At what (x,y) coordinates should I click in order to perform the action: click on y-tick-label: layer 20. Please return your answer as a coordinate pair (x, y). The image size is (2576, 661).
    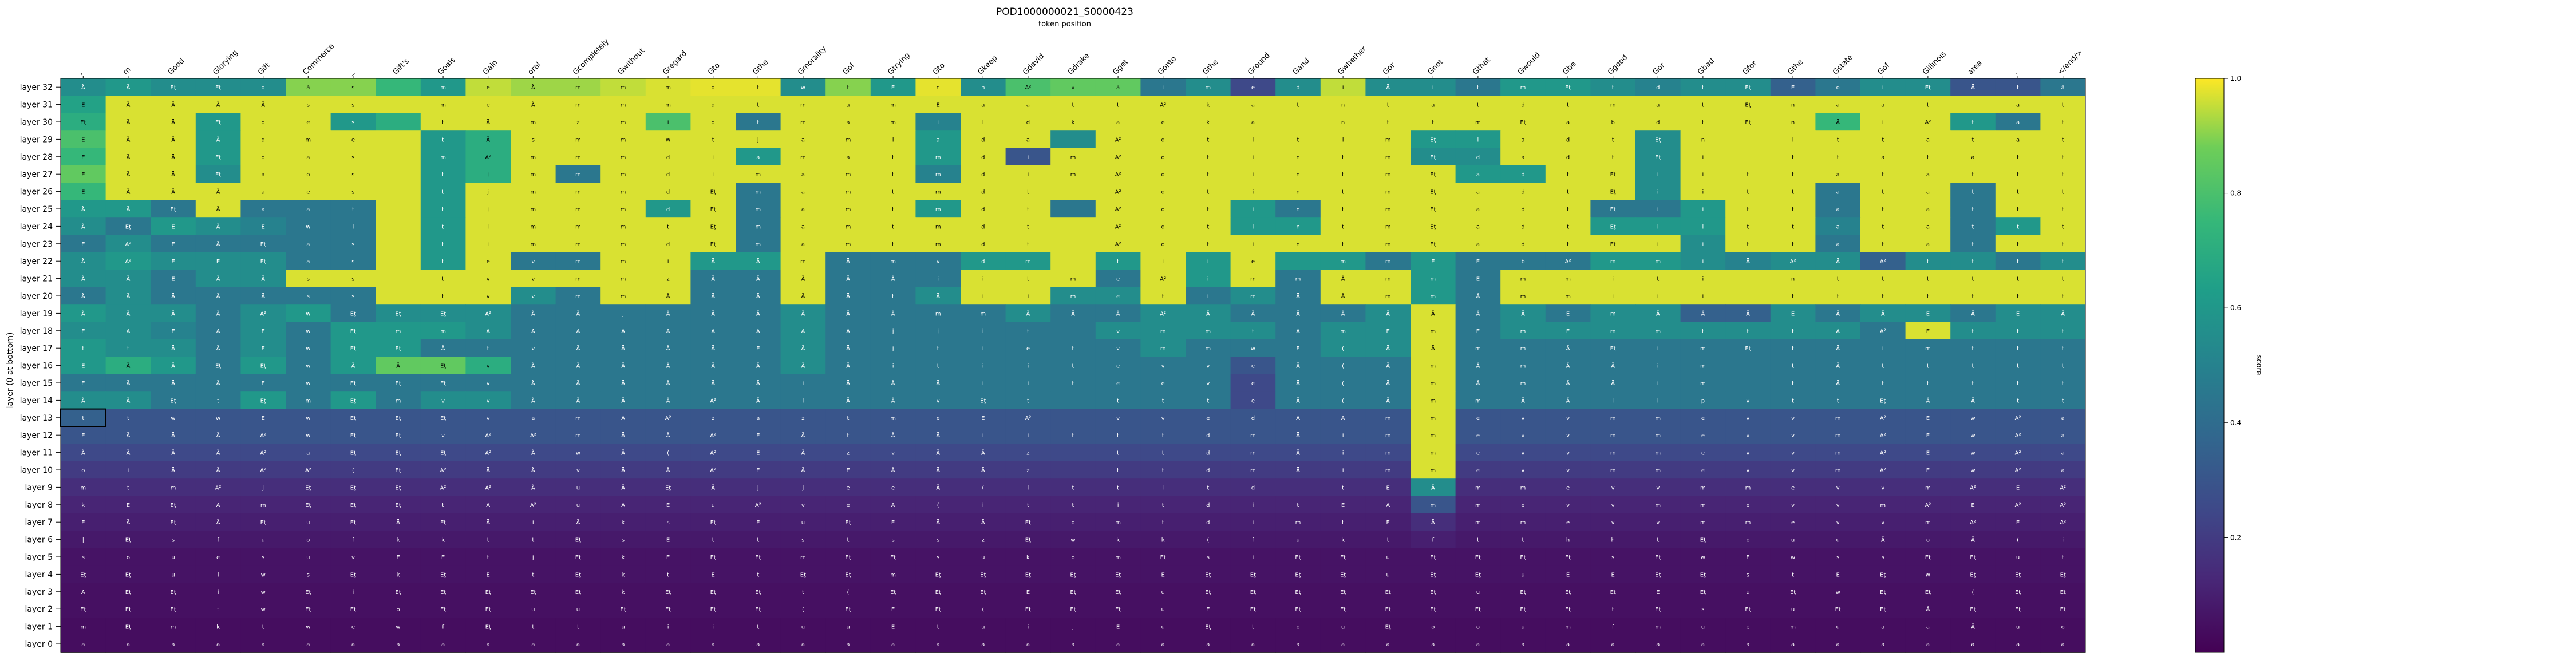
    Looking at the image, I should click on (36, 296).